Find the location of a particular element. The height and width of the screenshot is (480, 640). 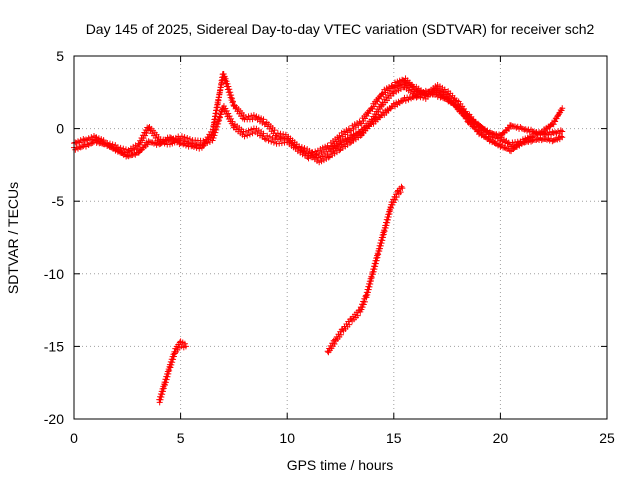

series-track-A is located at coordinates (318, 118).